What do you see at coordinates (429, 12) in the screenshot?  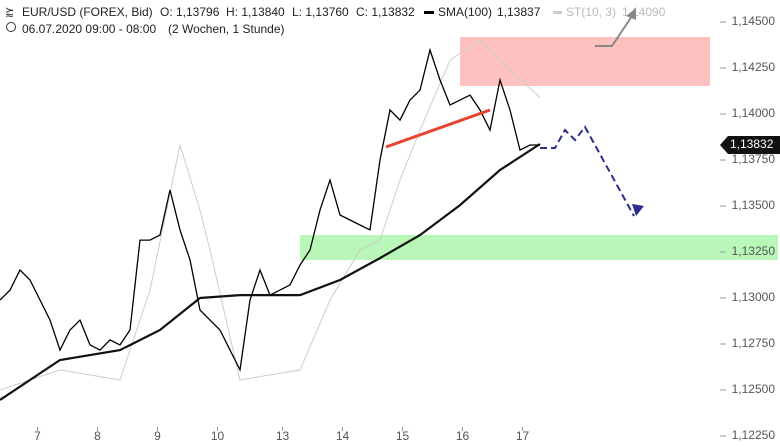 I see `sma-swatch` at bounding box center [429, 12].